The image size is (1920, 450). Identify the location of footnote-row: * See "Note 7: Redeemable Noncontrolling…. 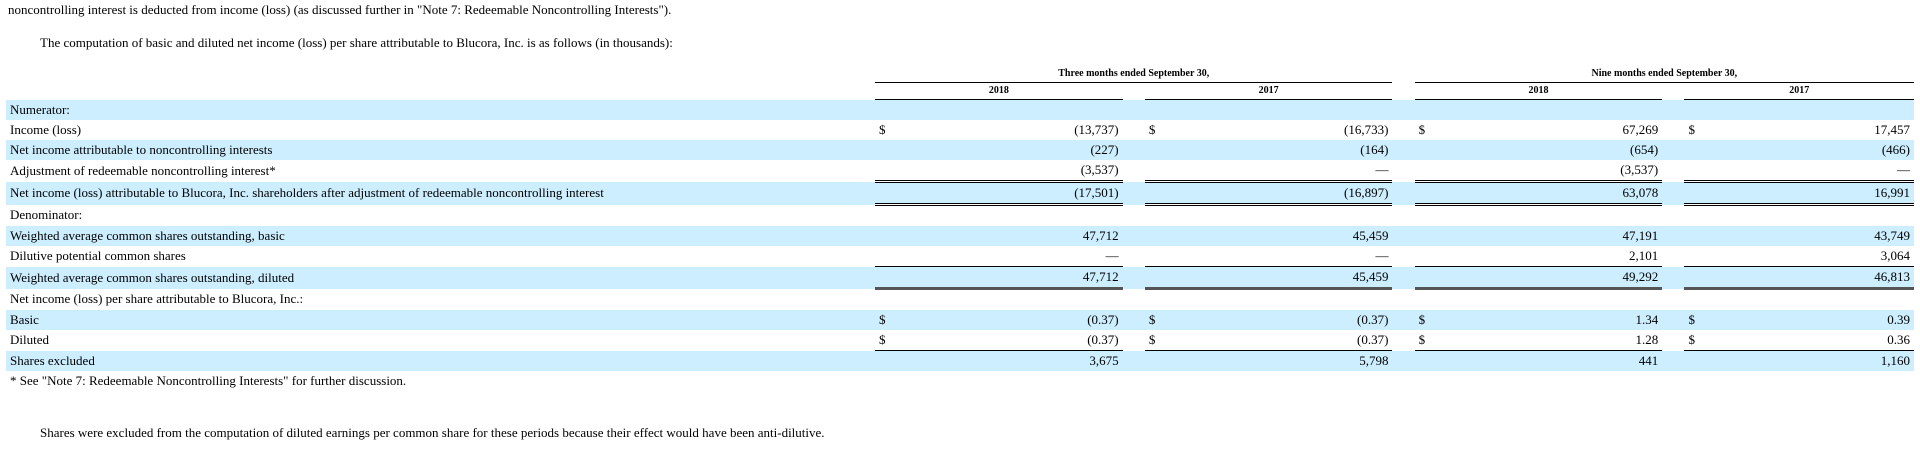
(960, 381).